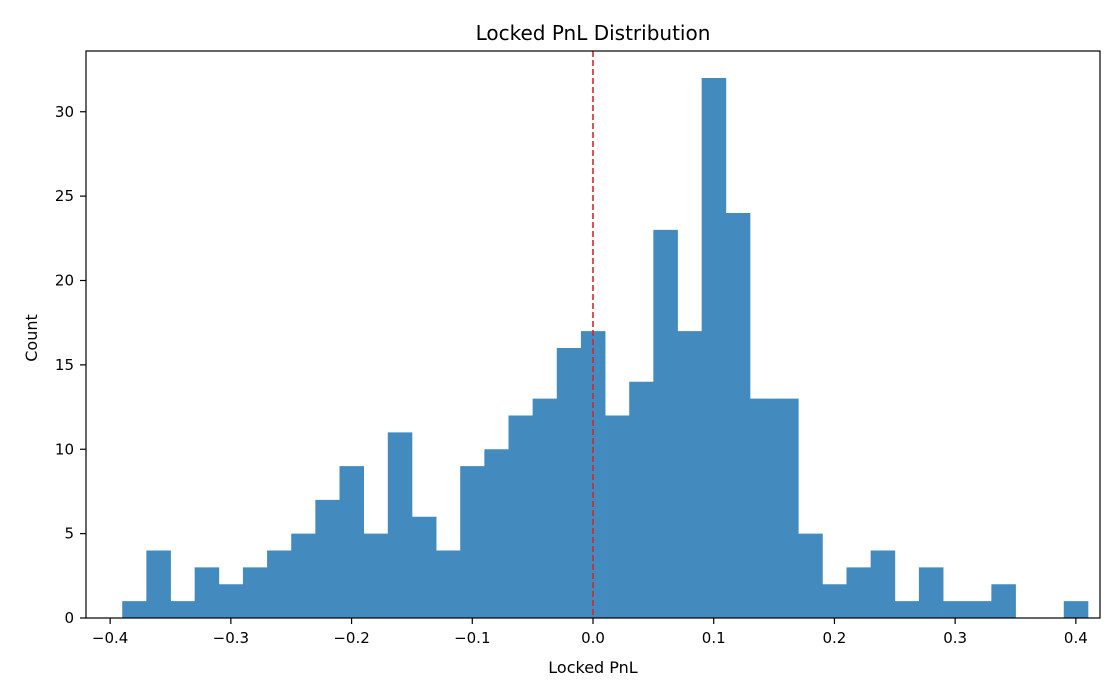 This screenshot has height=700, width=1120. What do you see at coordinates (1076, 638) in the screenshot?
I see `x-tick-label: 0.4` at bounding box center [1076, 638].